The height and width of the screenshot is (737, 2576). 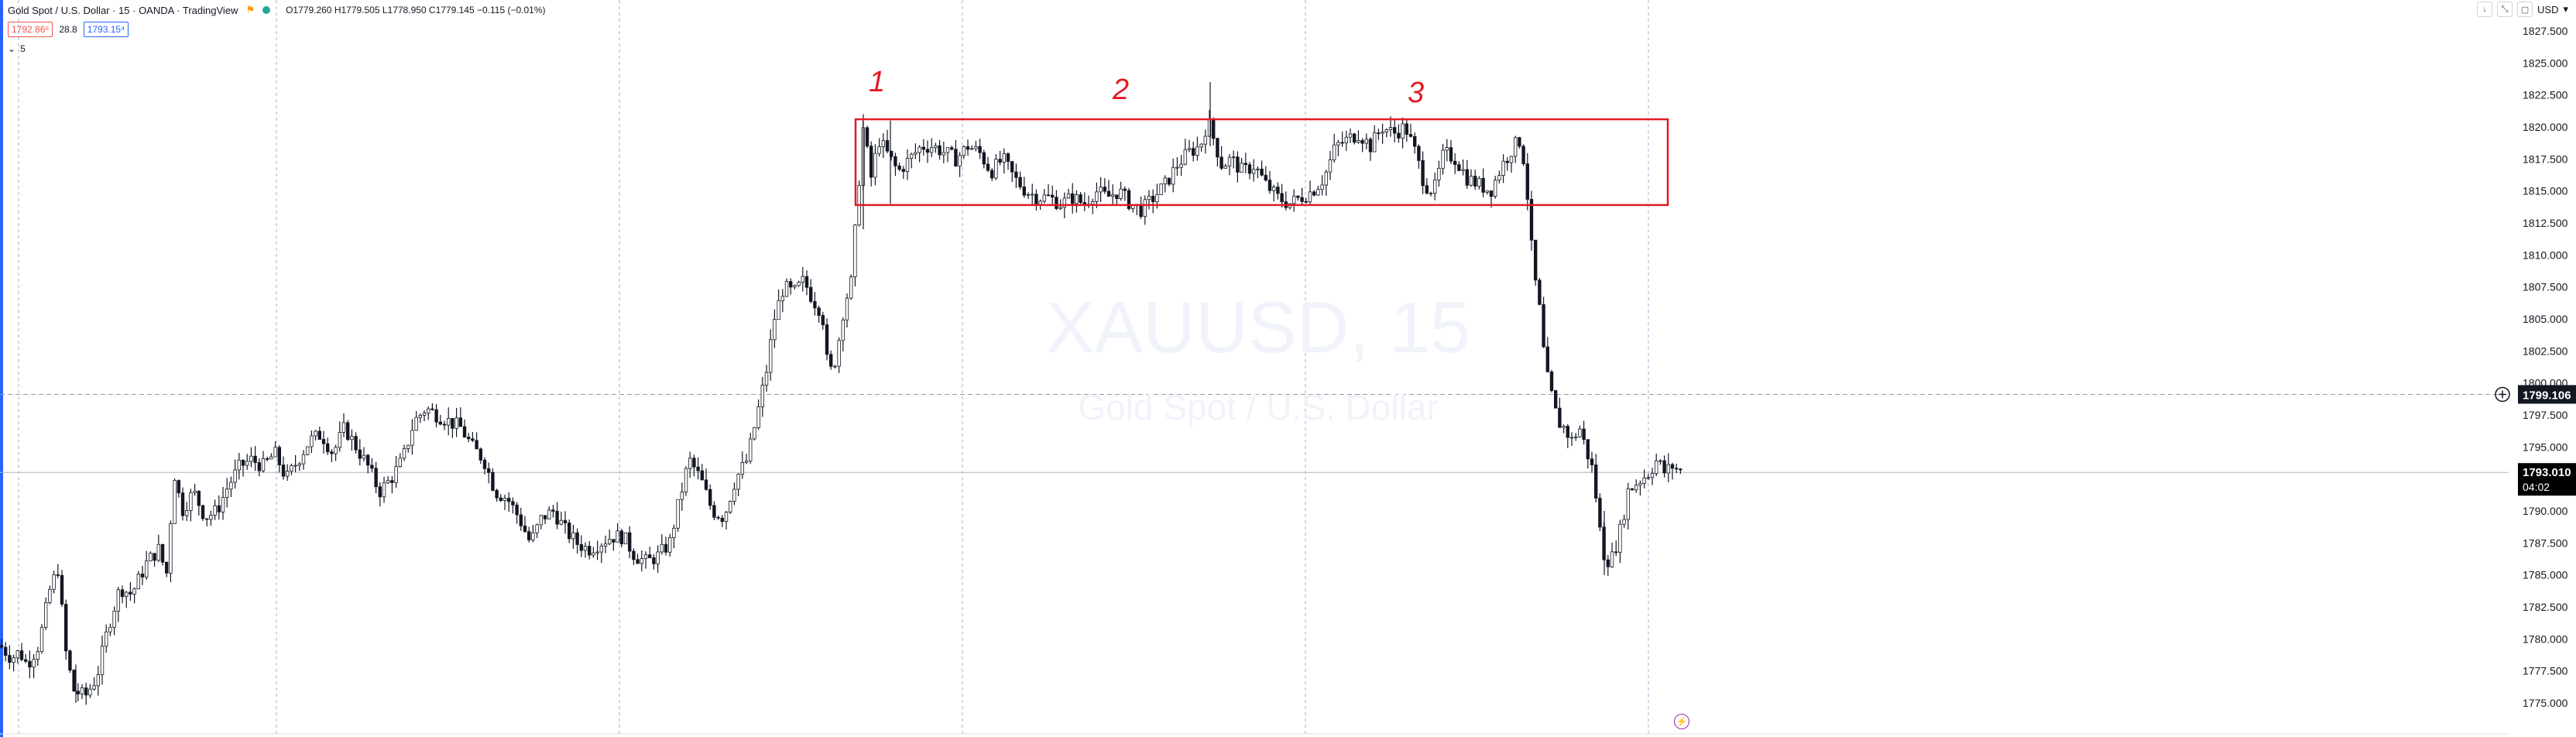 What do you see at coordinates (30, 29) in the screenshot?
I see `sell-button: 1792.86⁶` at bounding box center [30, 29].